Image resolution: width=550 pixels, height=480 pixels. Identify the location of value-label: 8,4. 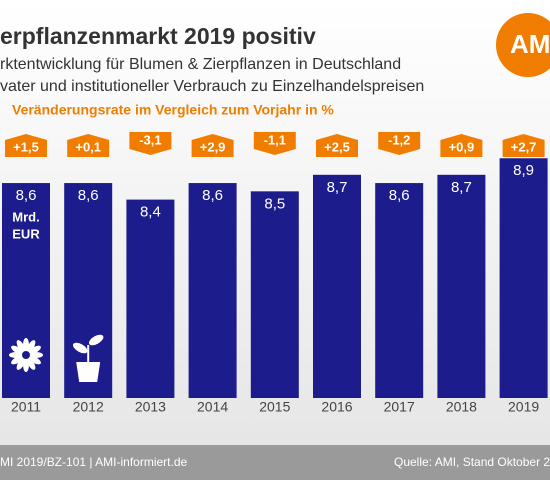
(150, 212).